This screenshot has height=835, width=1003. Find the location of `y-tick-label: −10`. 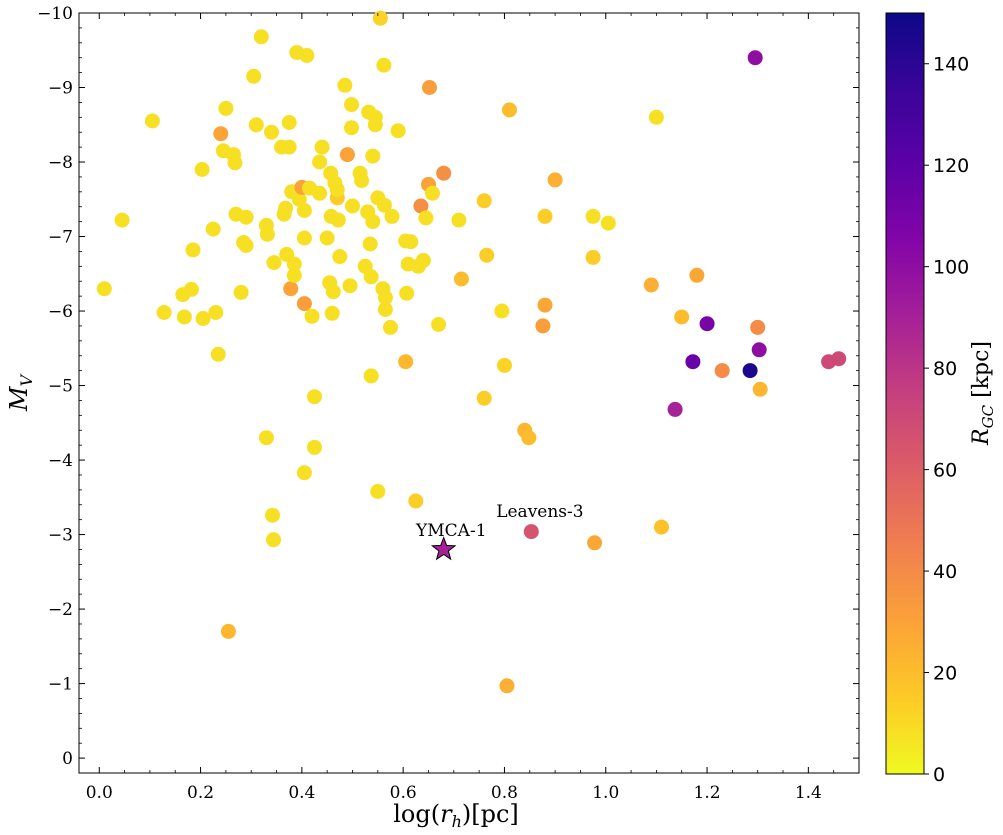

y-tick-label: −10 is located at coordinates (55, 14).